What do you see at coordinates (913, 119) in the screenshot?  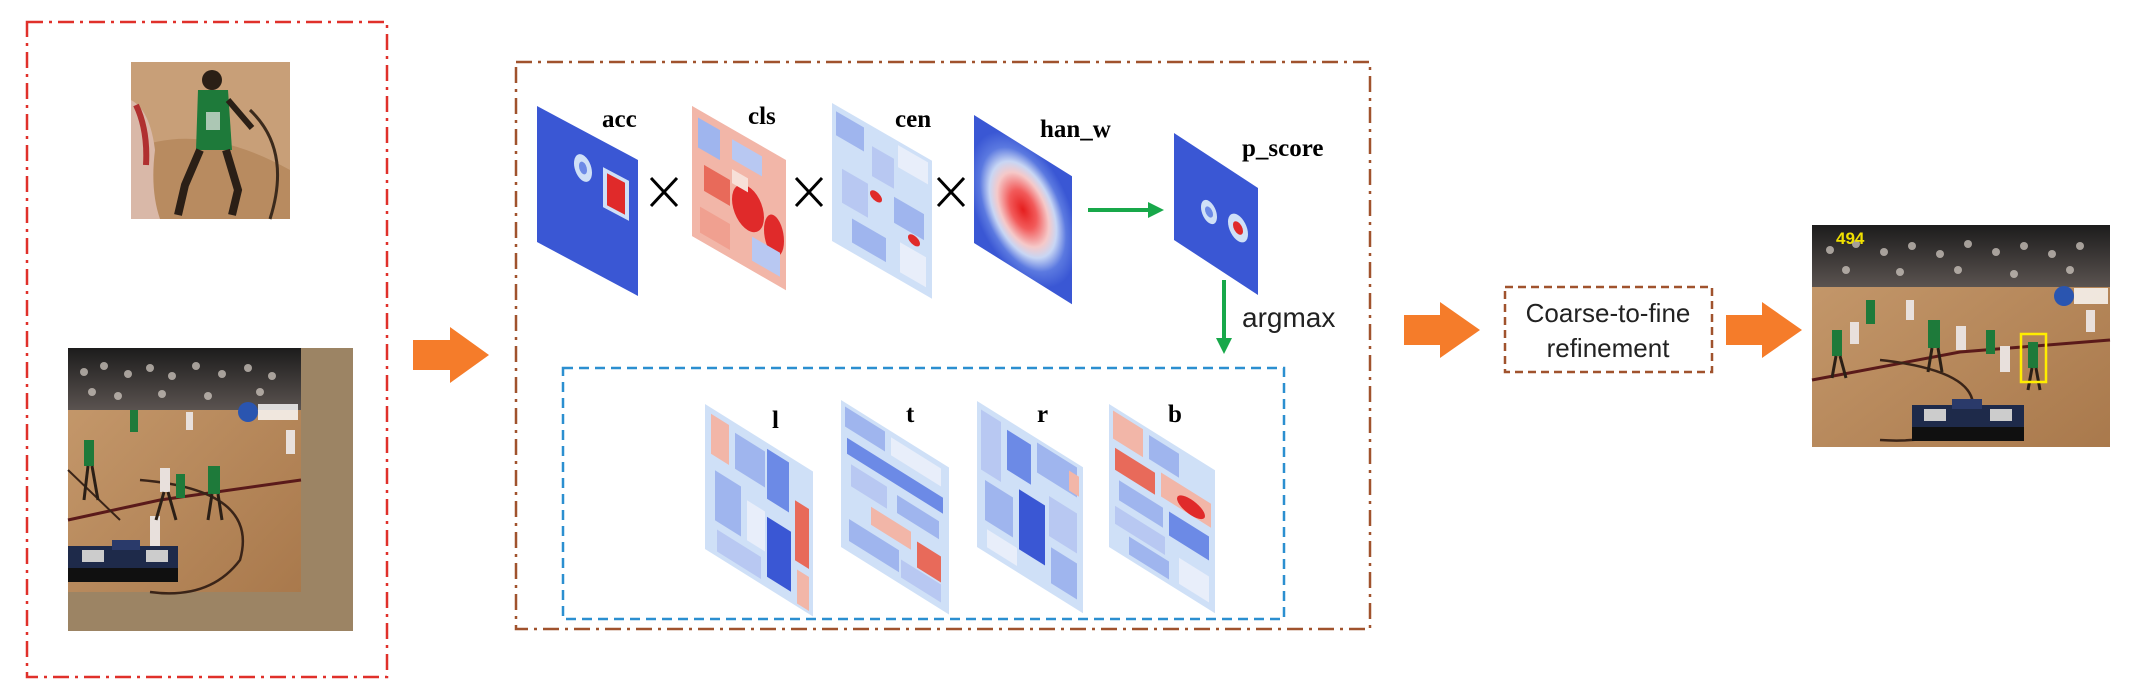 I see `cen-label: cen` at bounding box center [913, 119].